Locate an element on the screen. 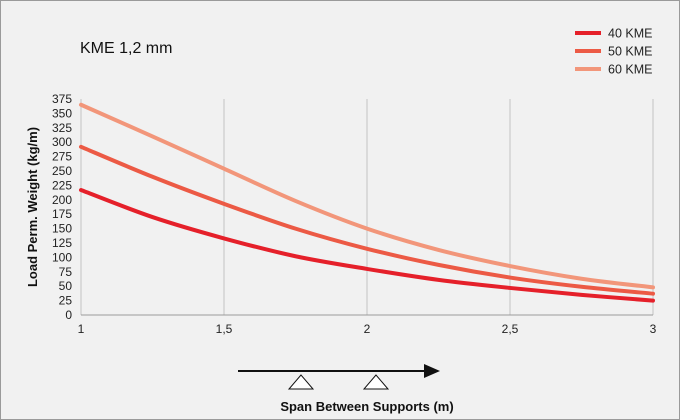  y-tick-label-6: 150 is located at coordinates (62, 229).